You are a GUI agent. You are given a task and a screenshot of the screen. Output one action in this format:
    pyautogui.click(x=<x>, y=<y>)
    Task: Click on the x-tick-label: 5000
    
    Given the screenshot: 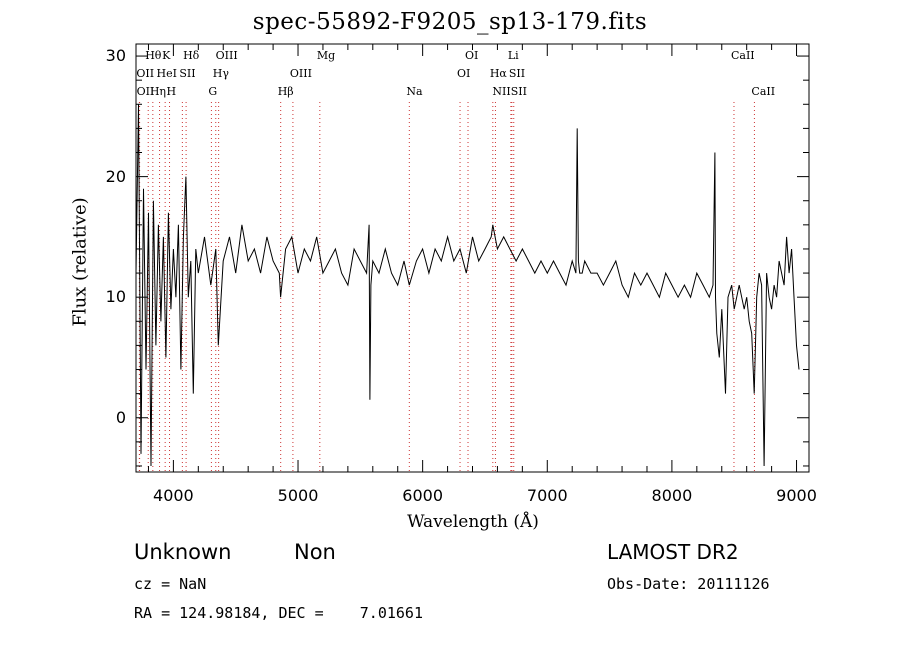 What is the action you would take?
    pyautogui.click(x=298, y=495)
    